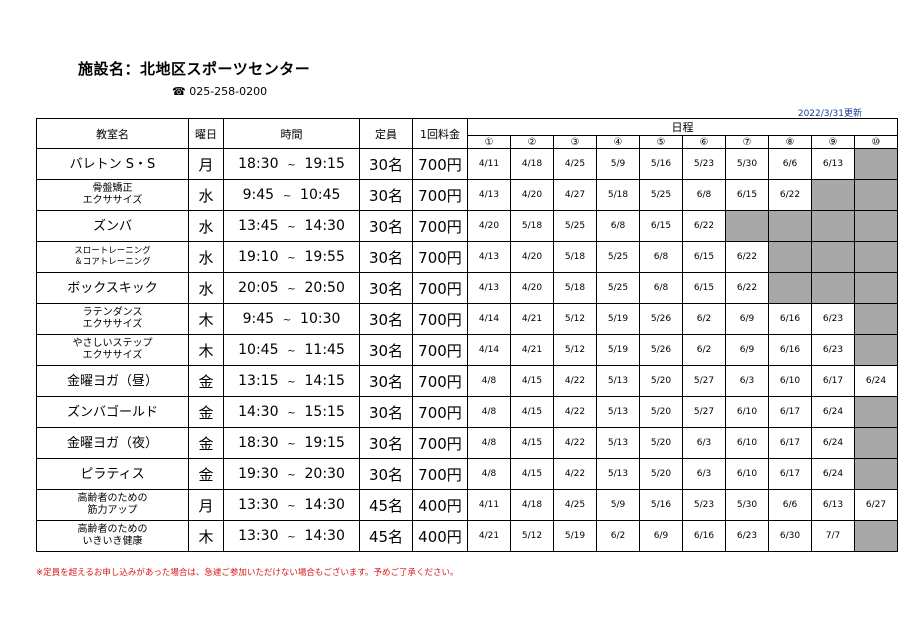 This screenshot has height=636, width=900. What do you see at coordinates (386, 505) in the screenshot?
I see `class-capacity: 45名` at bounding box center [386, 505].